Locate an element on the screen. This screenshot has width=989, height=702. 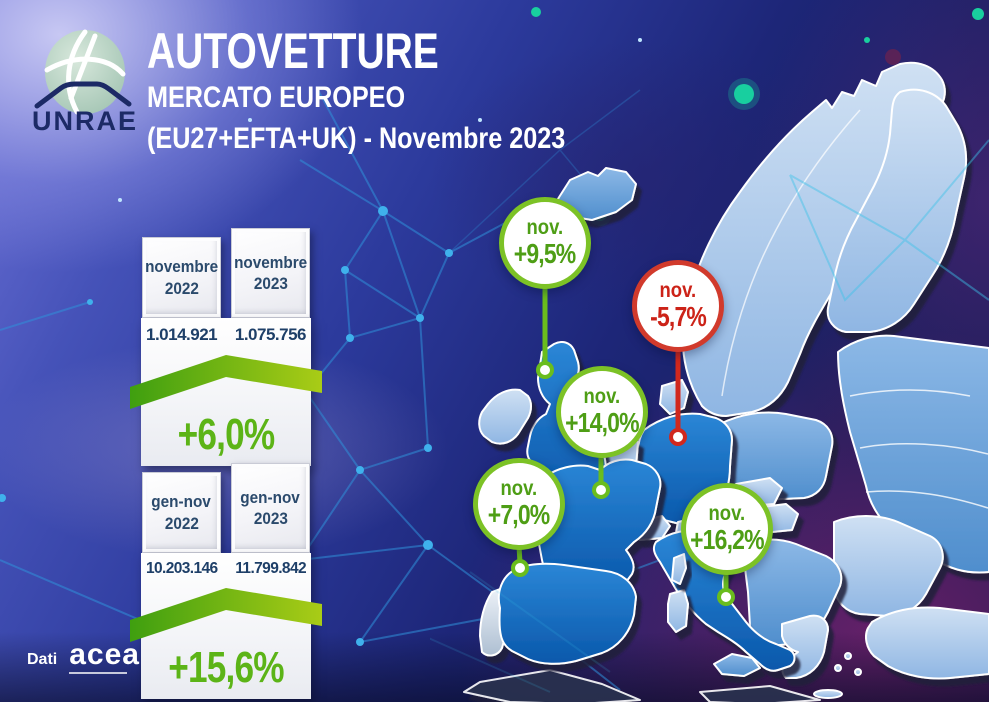
value-curr: 11.799.842 is located at coordinates (270, 568).